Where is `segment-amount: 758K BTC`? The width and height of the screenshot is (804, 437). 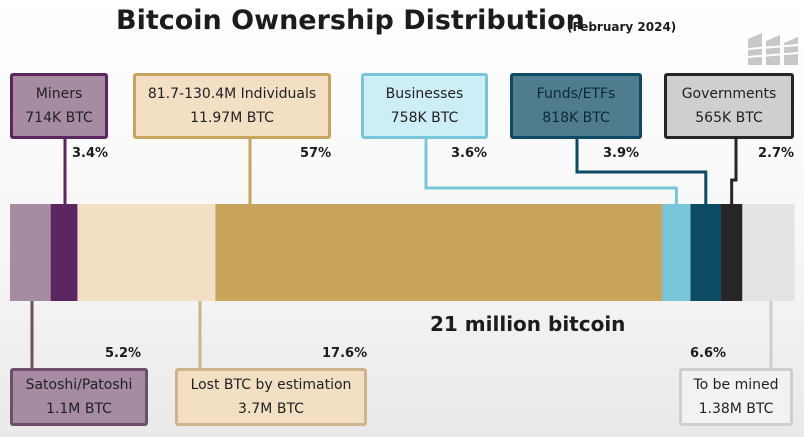
segment-amount: 758K BTC is located at coordinates (424, 118).